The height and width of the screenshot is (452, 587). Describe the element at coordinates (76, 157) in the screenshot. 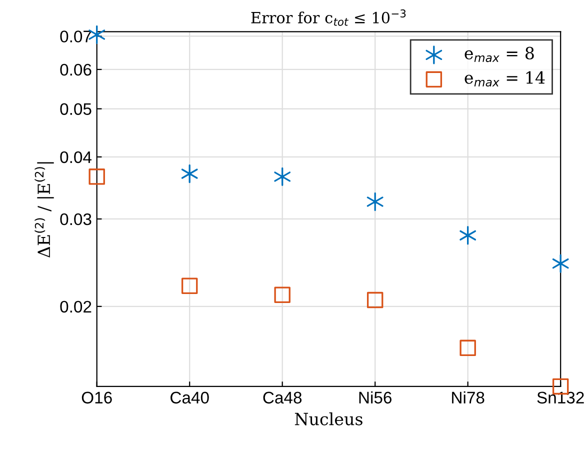

I see `y-tick-label: 0.04` at that location.